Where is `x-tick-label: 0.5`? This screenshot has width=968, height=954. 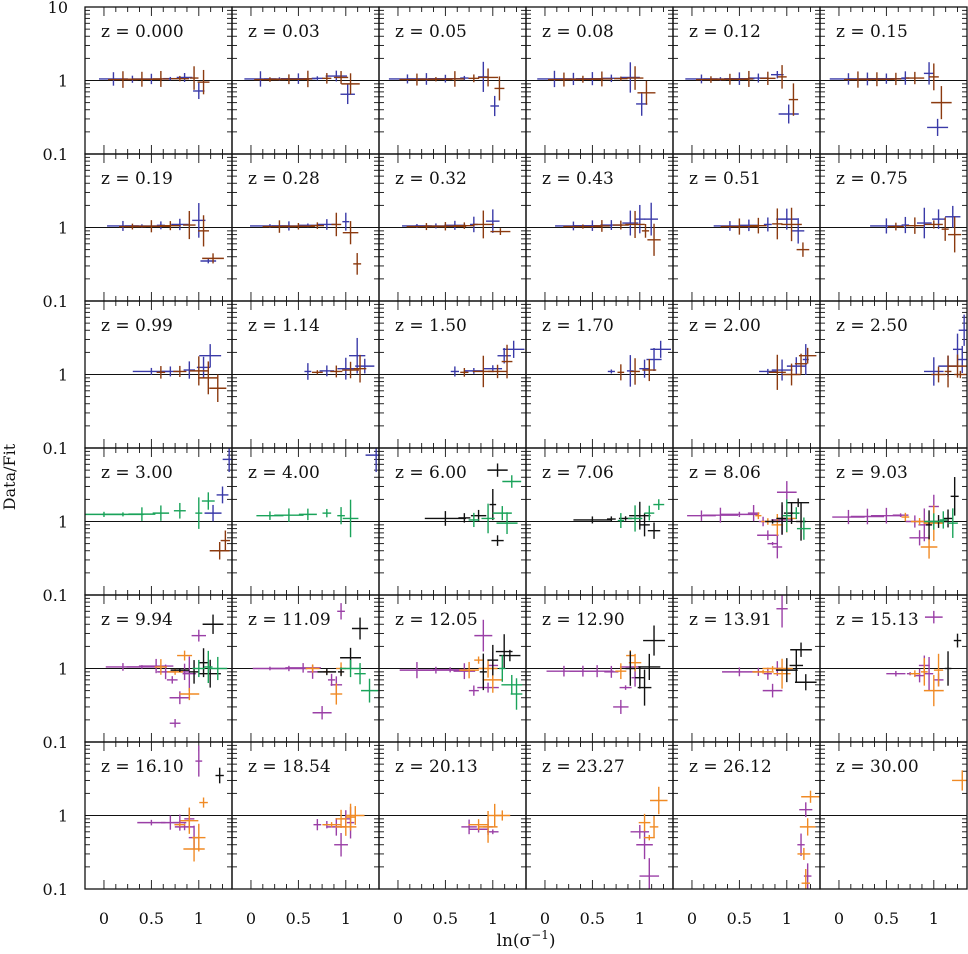 x-tick-label: 0.5 is located at coordinates (886, 918).